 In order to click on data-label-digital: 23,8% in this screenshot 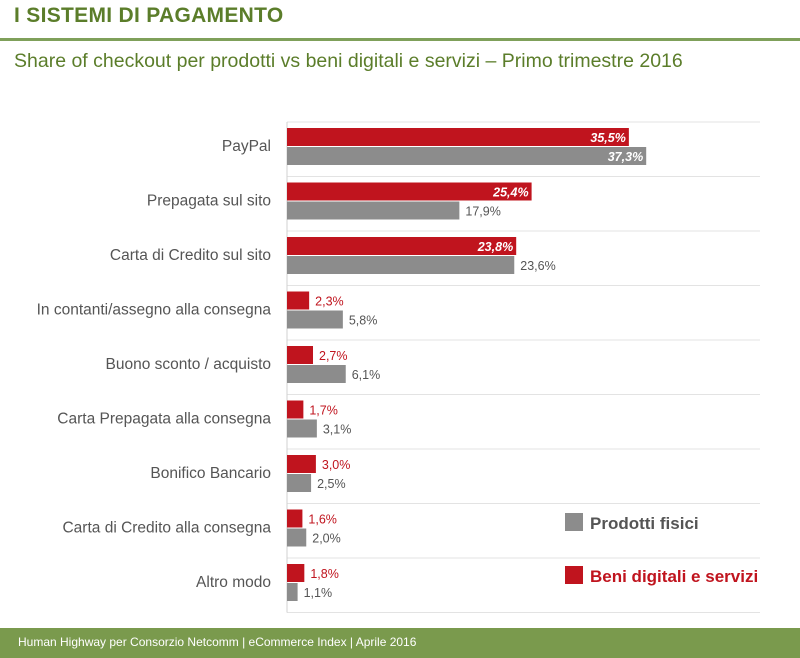, I will do `click(495, 247)`.